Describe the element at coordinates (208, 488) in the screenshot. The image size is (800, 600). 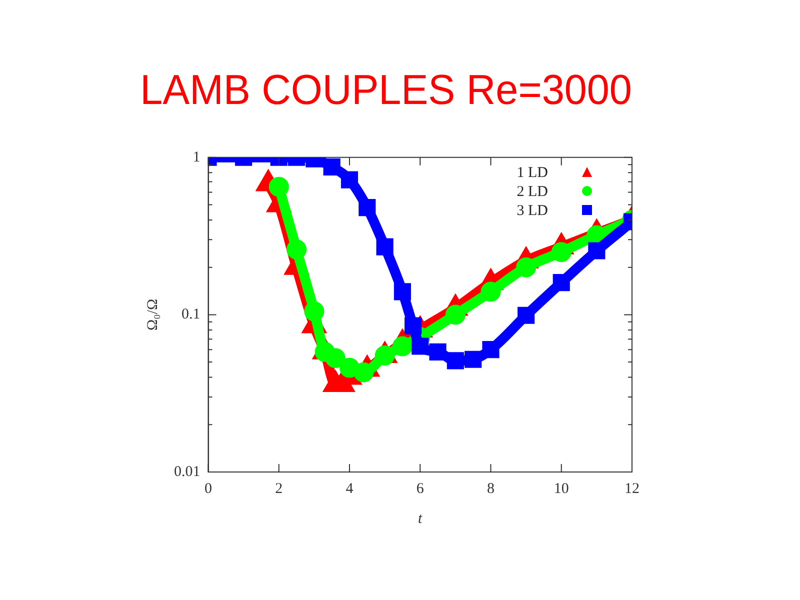
I see `x-tick-label: 0` at that location.